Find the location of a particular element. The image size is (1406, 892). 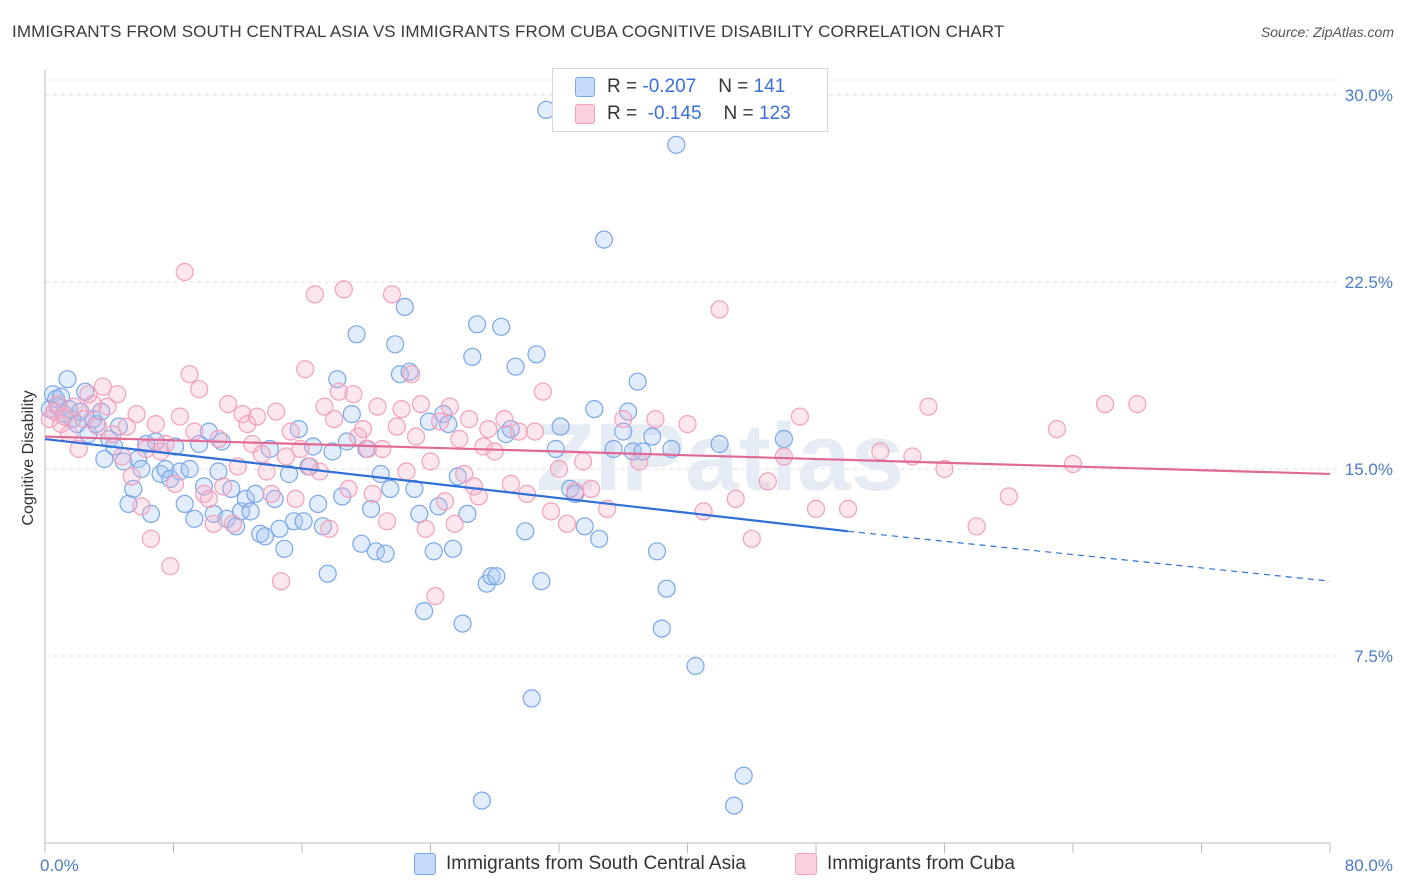

legend-item-south-central-asia: Immigrants from South Central Asia is located at coordinates (580, 864).